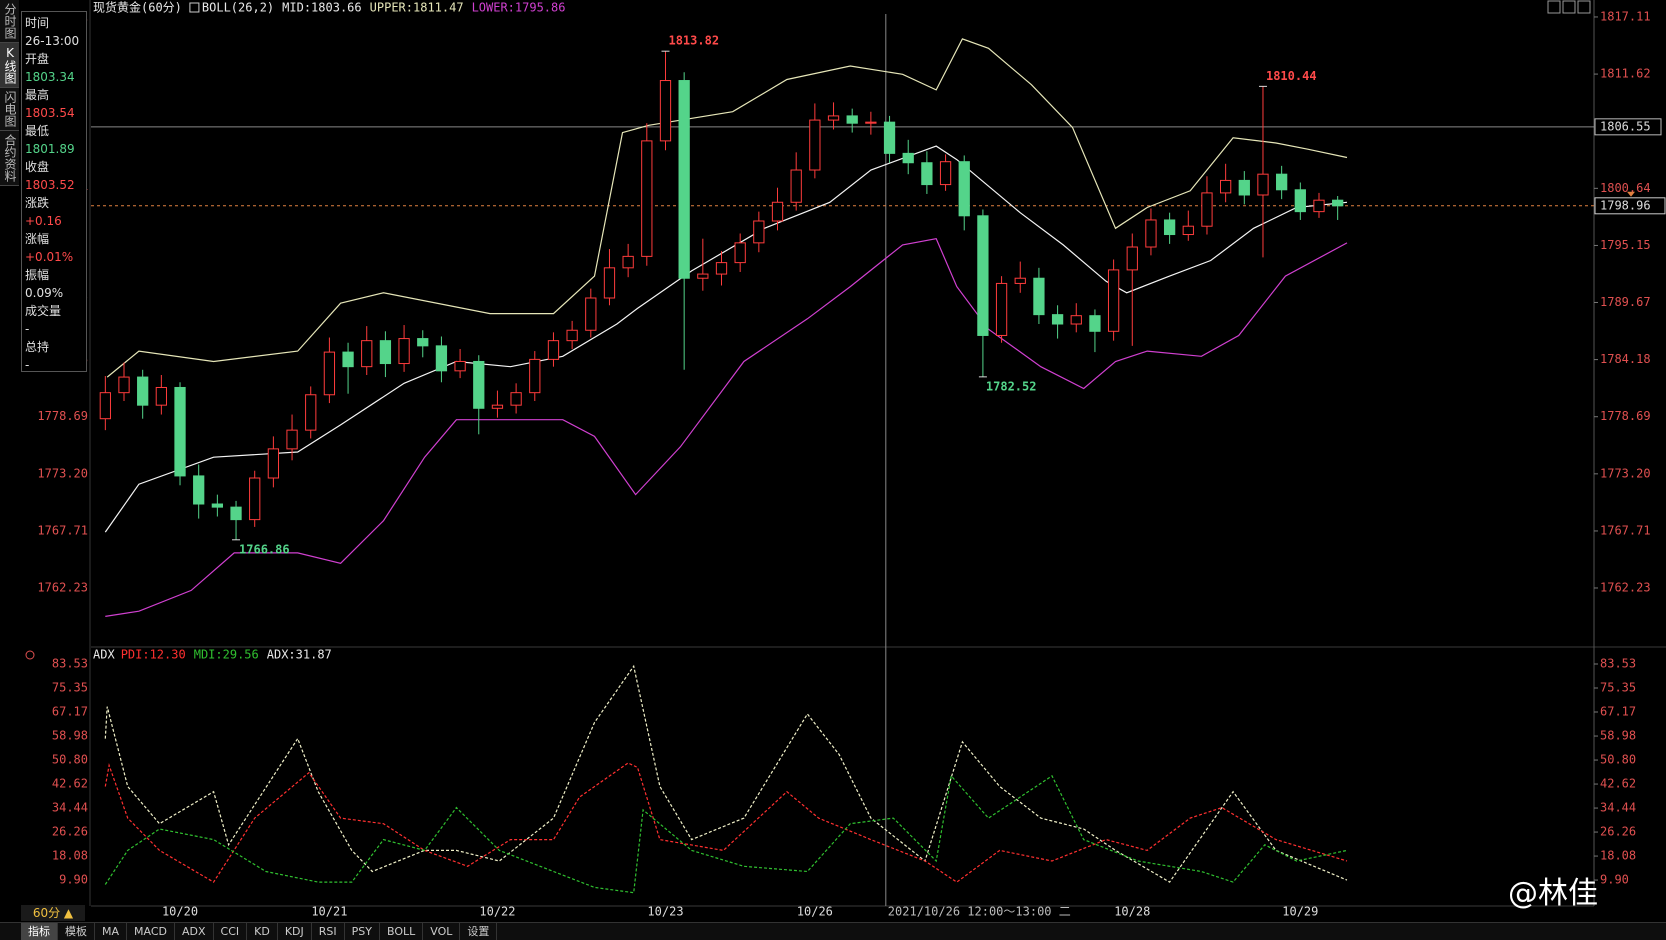 Image resolution: width=1666 pixels, height=940 pixels. Describe the element at coordinates (1011, 386) in the screenshot. I see `extreme-label: 1782.52` at that location.